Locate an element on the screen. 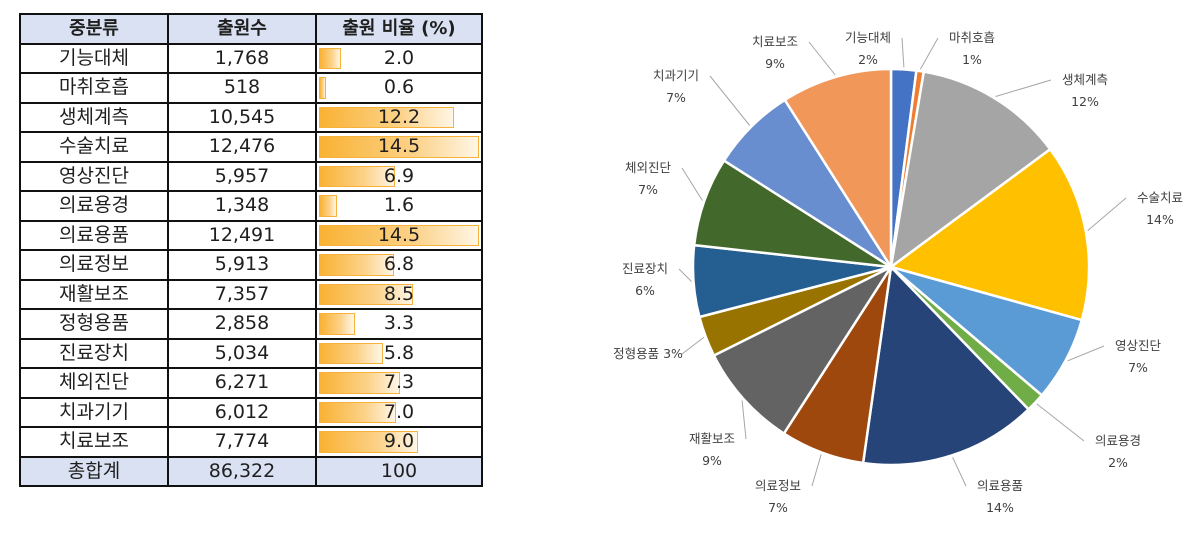 This screenshot has height=533, width=1198. category-cell: 기능대체 is located at coordinates (94, 58).